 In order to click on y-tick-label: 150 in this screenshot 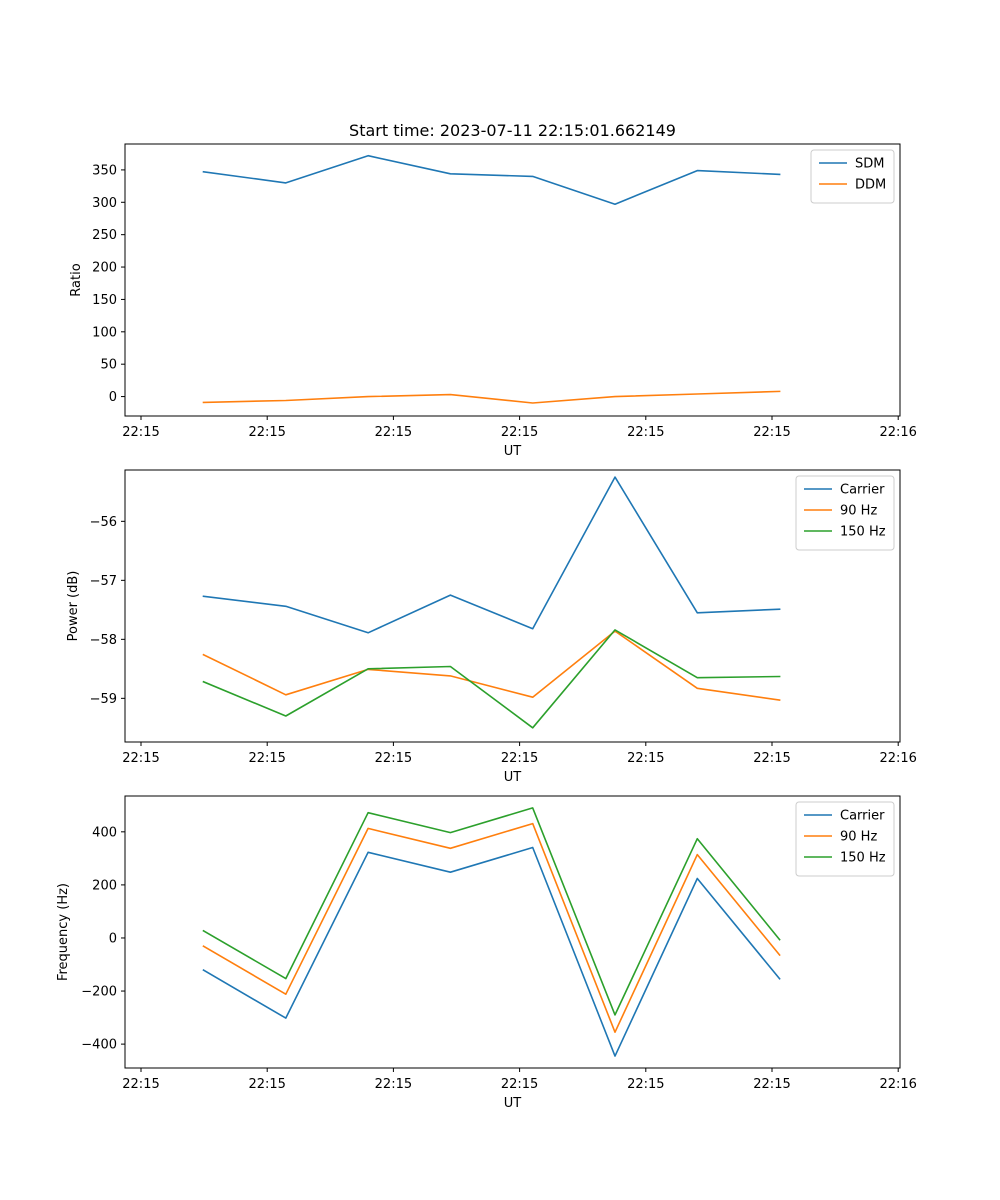, I will do `click(104, 300)`.